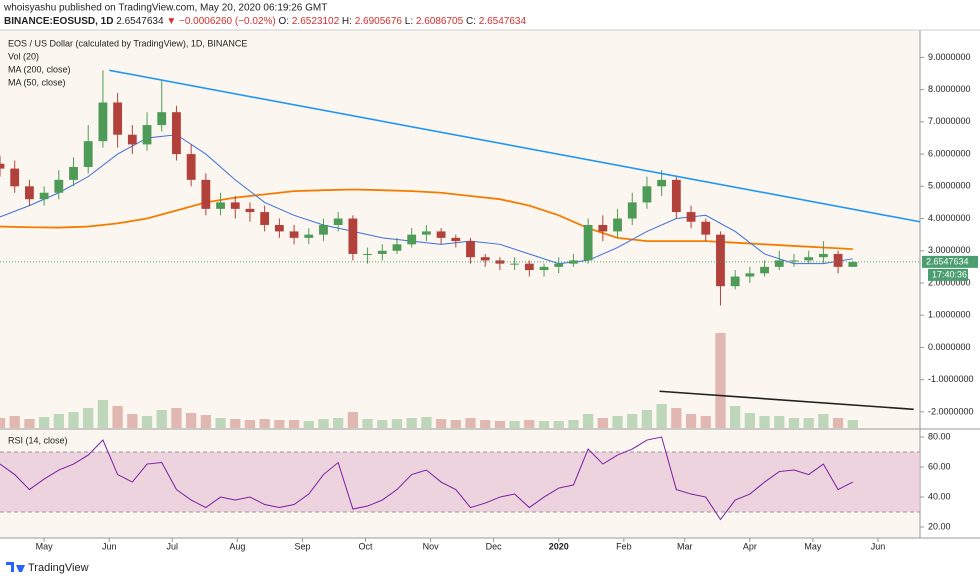 The height and width of the screenshot is (580, 980). What do you see at coordinates (347, 21) in the screenshot?
I see `header-item: H:` at bounding box center [347, 21].